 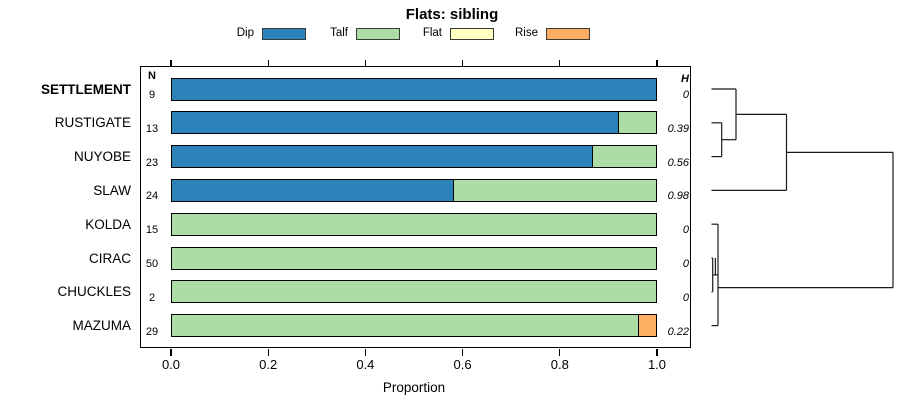 What do you see at coordinates (109, 258) in the screenshot?
I see `row-label-cirac: CIRAC` at bounding box center [109, 258].